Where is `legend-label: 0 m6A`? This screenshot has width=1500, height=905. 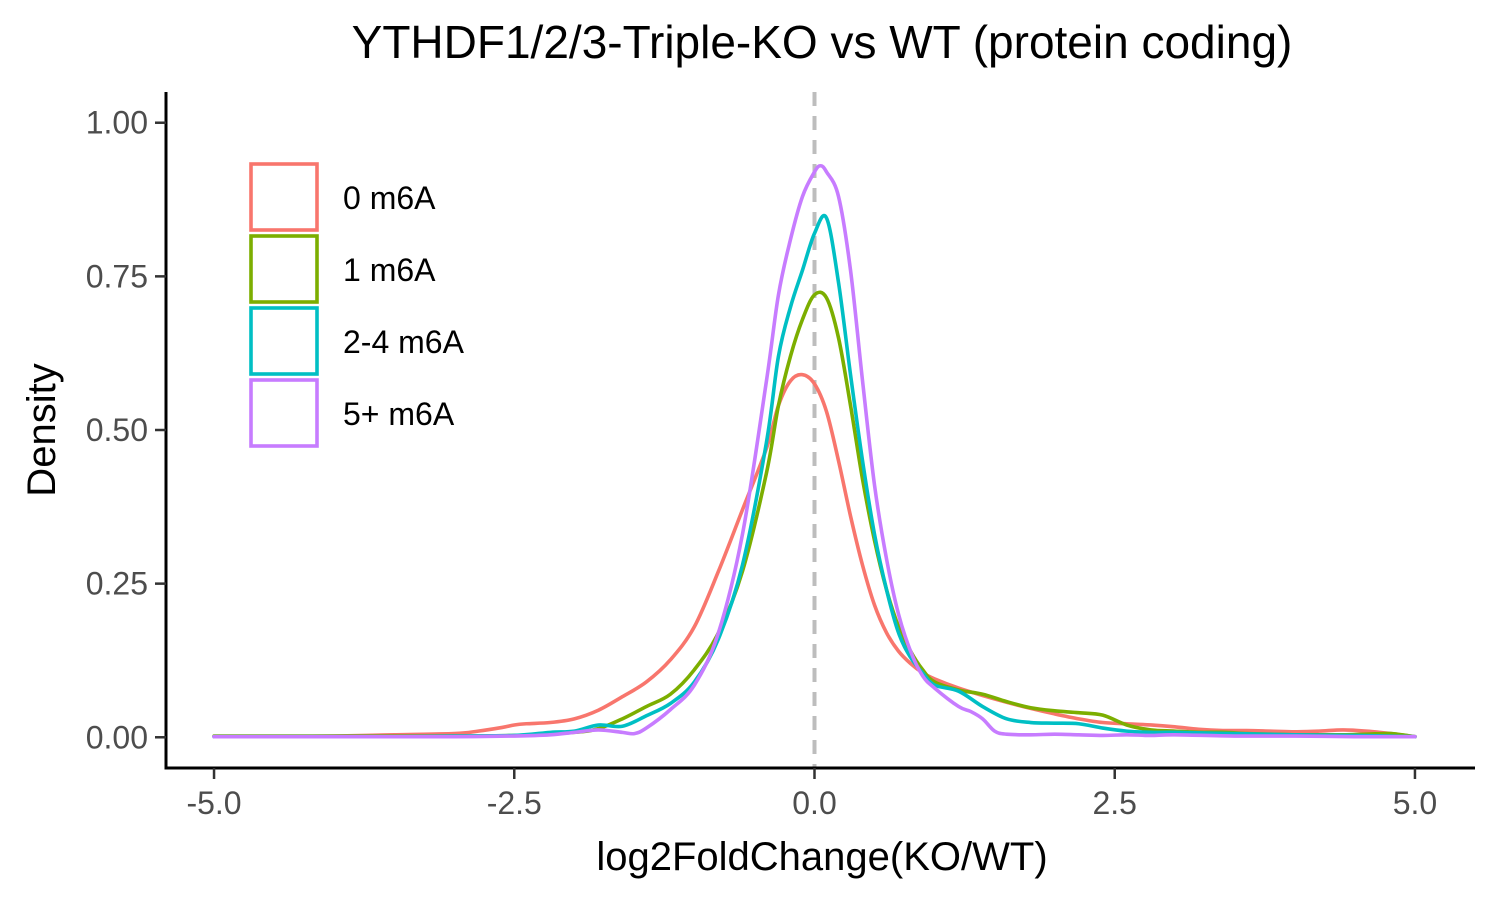
legend-label: 0 m6A is located at coordinates (389, 198).